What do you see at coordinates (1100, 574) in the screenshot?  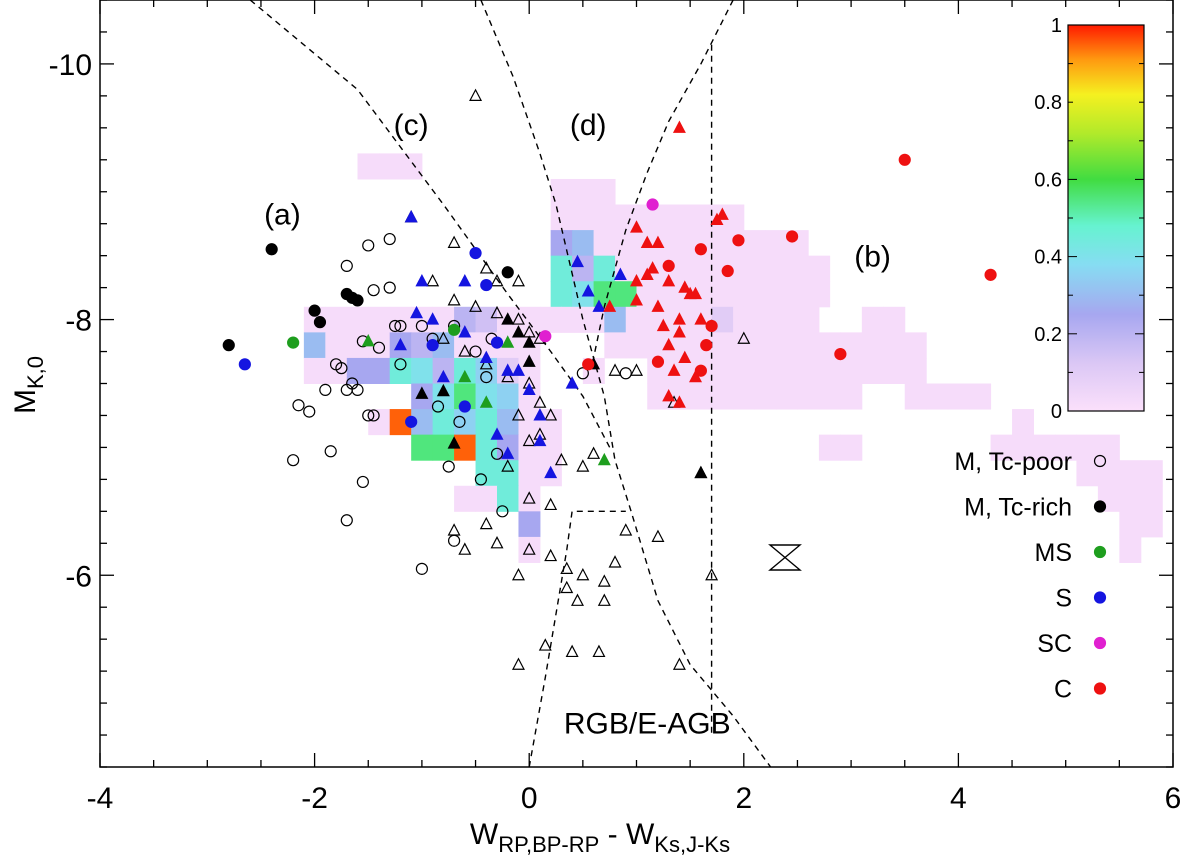 I see `legend-markers` at bounding box center [1100, 574].